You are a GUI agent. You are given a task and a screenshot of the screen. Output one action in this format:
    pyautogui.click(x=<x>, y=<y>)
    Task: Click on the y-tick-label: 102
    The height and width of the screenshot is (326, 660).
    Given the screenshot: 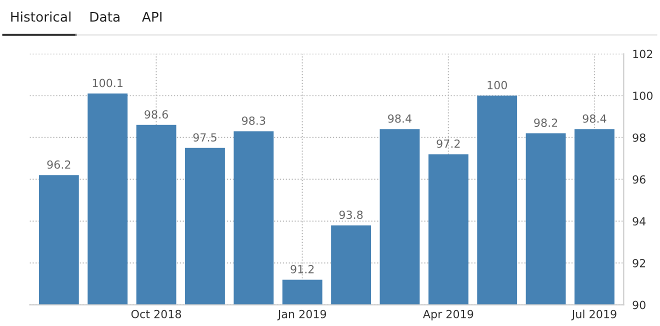 What is the action you would take?
    pyautogui.click(x=642, y=54)
    